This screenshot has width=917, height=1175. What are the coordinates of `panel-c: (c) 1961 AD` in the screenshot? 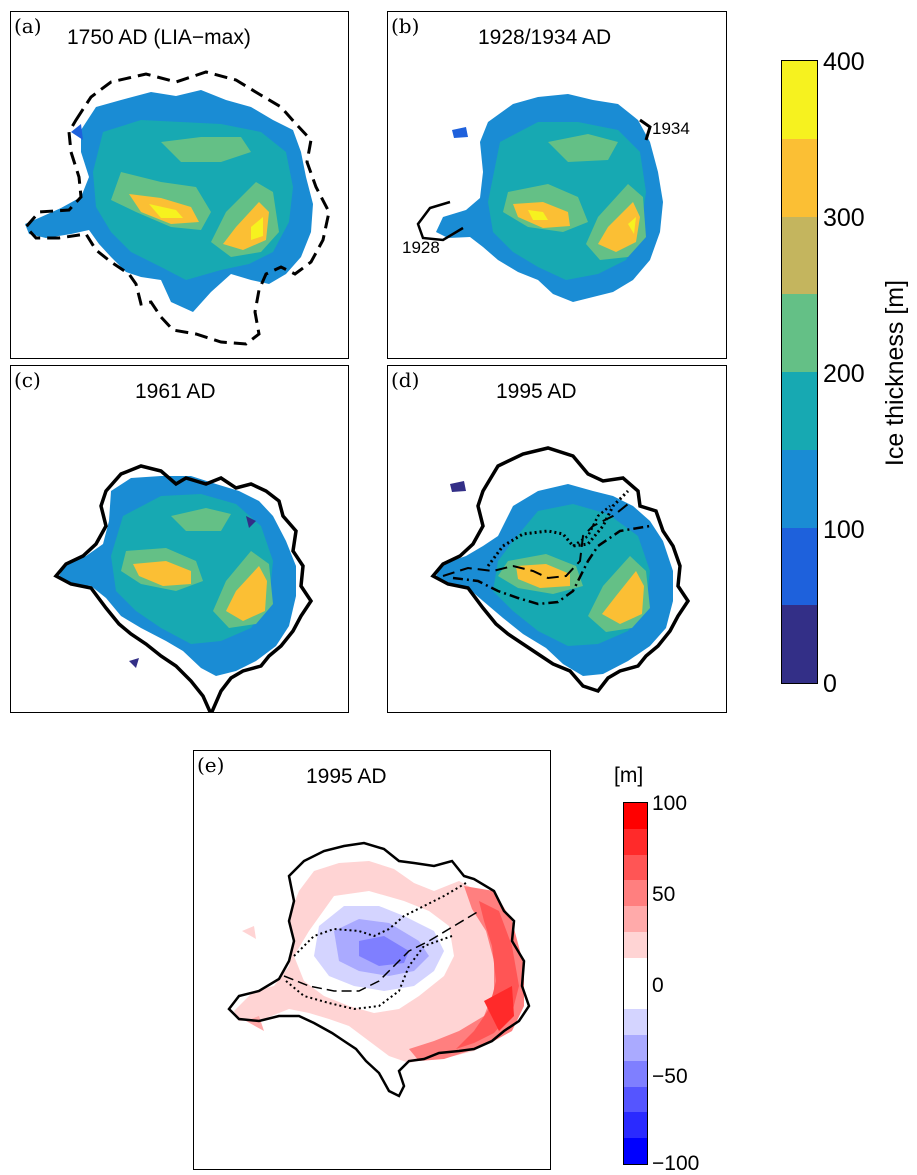 It's located at (179, 539).